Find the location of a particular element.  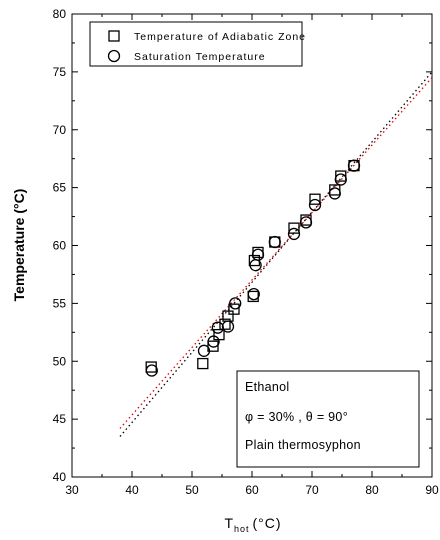

y-tick-label: 40 is located at coordinates (60, 477).